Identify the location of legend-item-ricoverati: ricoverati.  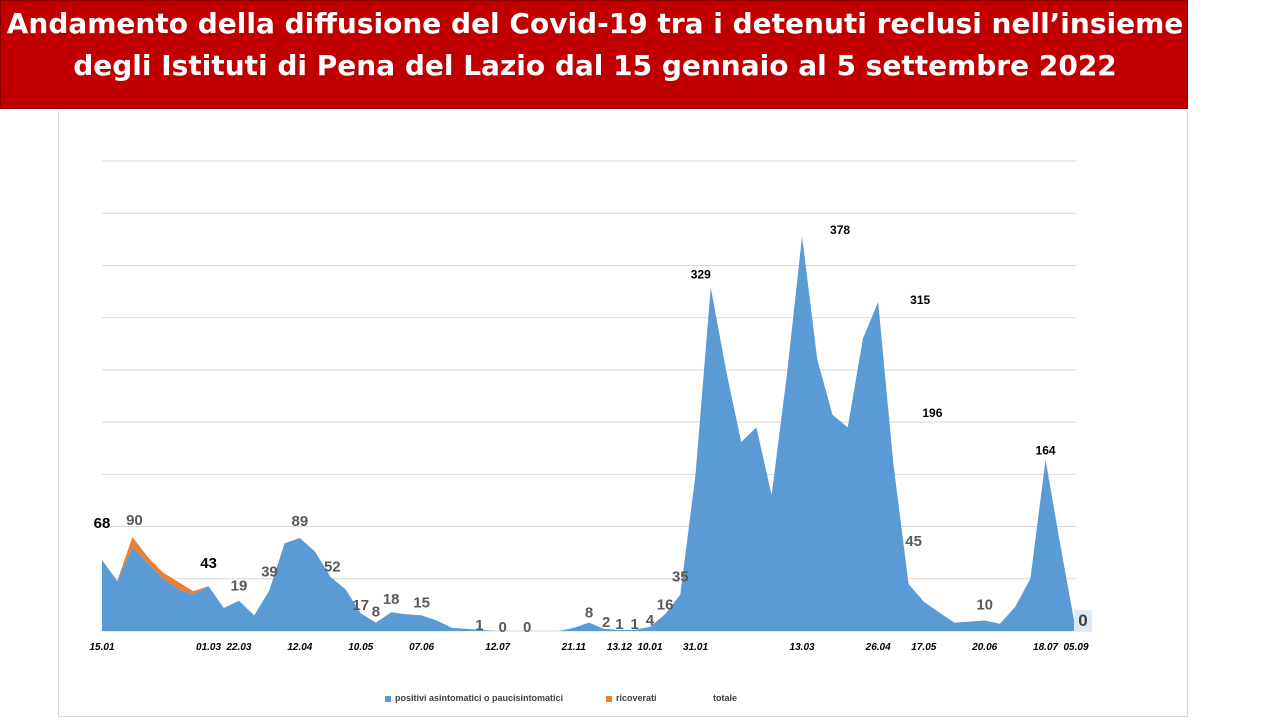
(631, 698).